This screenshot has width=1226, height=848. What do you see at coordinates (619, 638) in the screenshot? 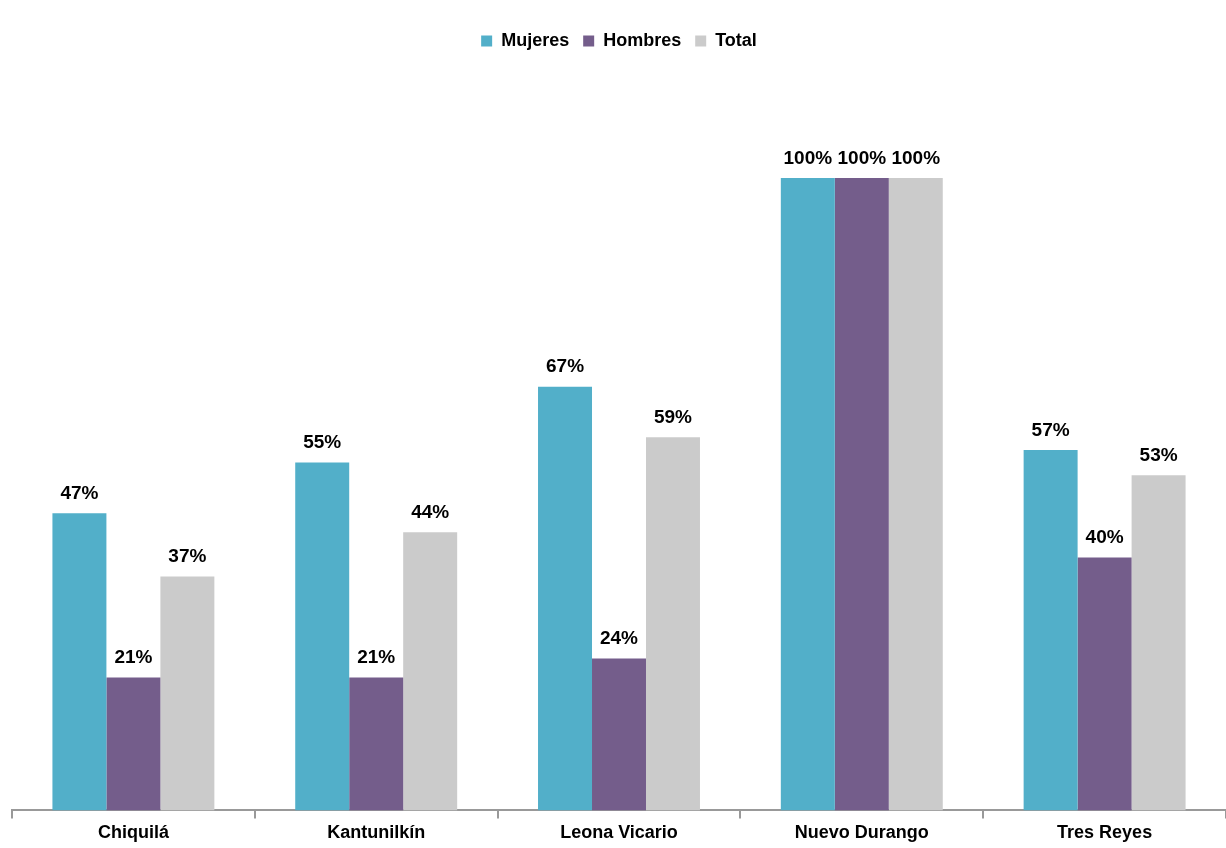
I see `data-label: 24%` at bounding box center [619, 638].